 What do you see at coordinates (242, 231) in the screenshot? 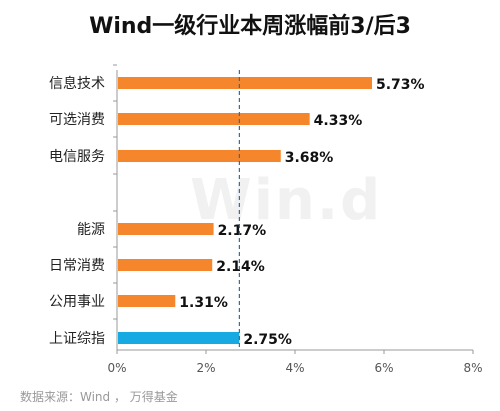
I see `value-label: 2.17%` at bounding box center [242, 231].